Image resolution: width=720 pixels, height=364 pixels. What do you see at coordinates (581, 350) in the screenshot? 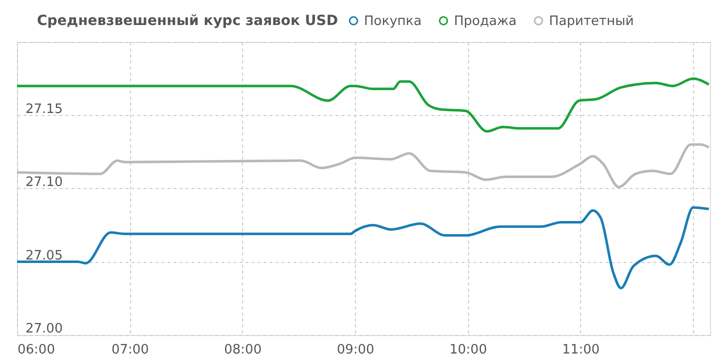
I see `x-tick-label: 11:00` at bounding box center [581, 350].